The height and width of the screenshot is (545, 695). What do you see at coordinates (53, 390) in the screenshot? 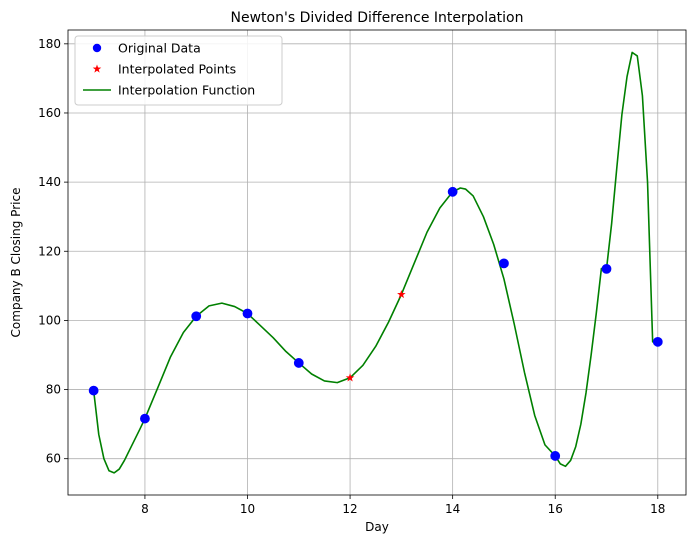
I see `y-tick-label: 80` at bounding box center [53, 390].